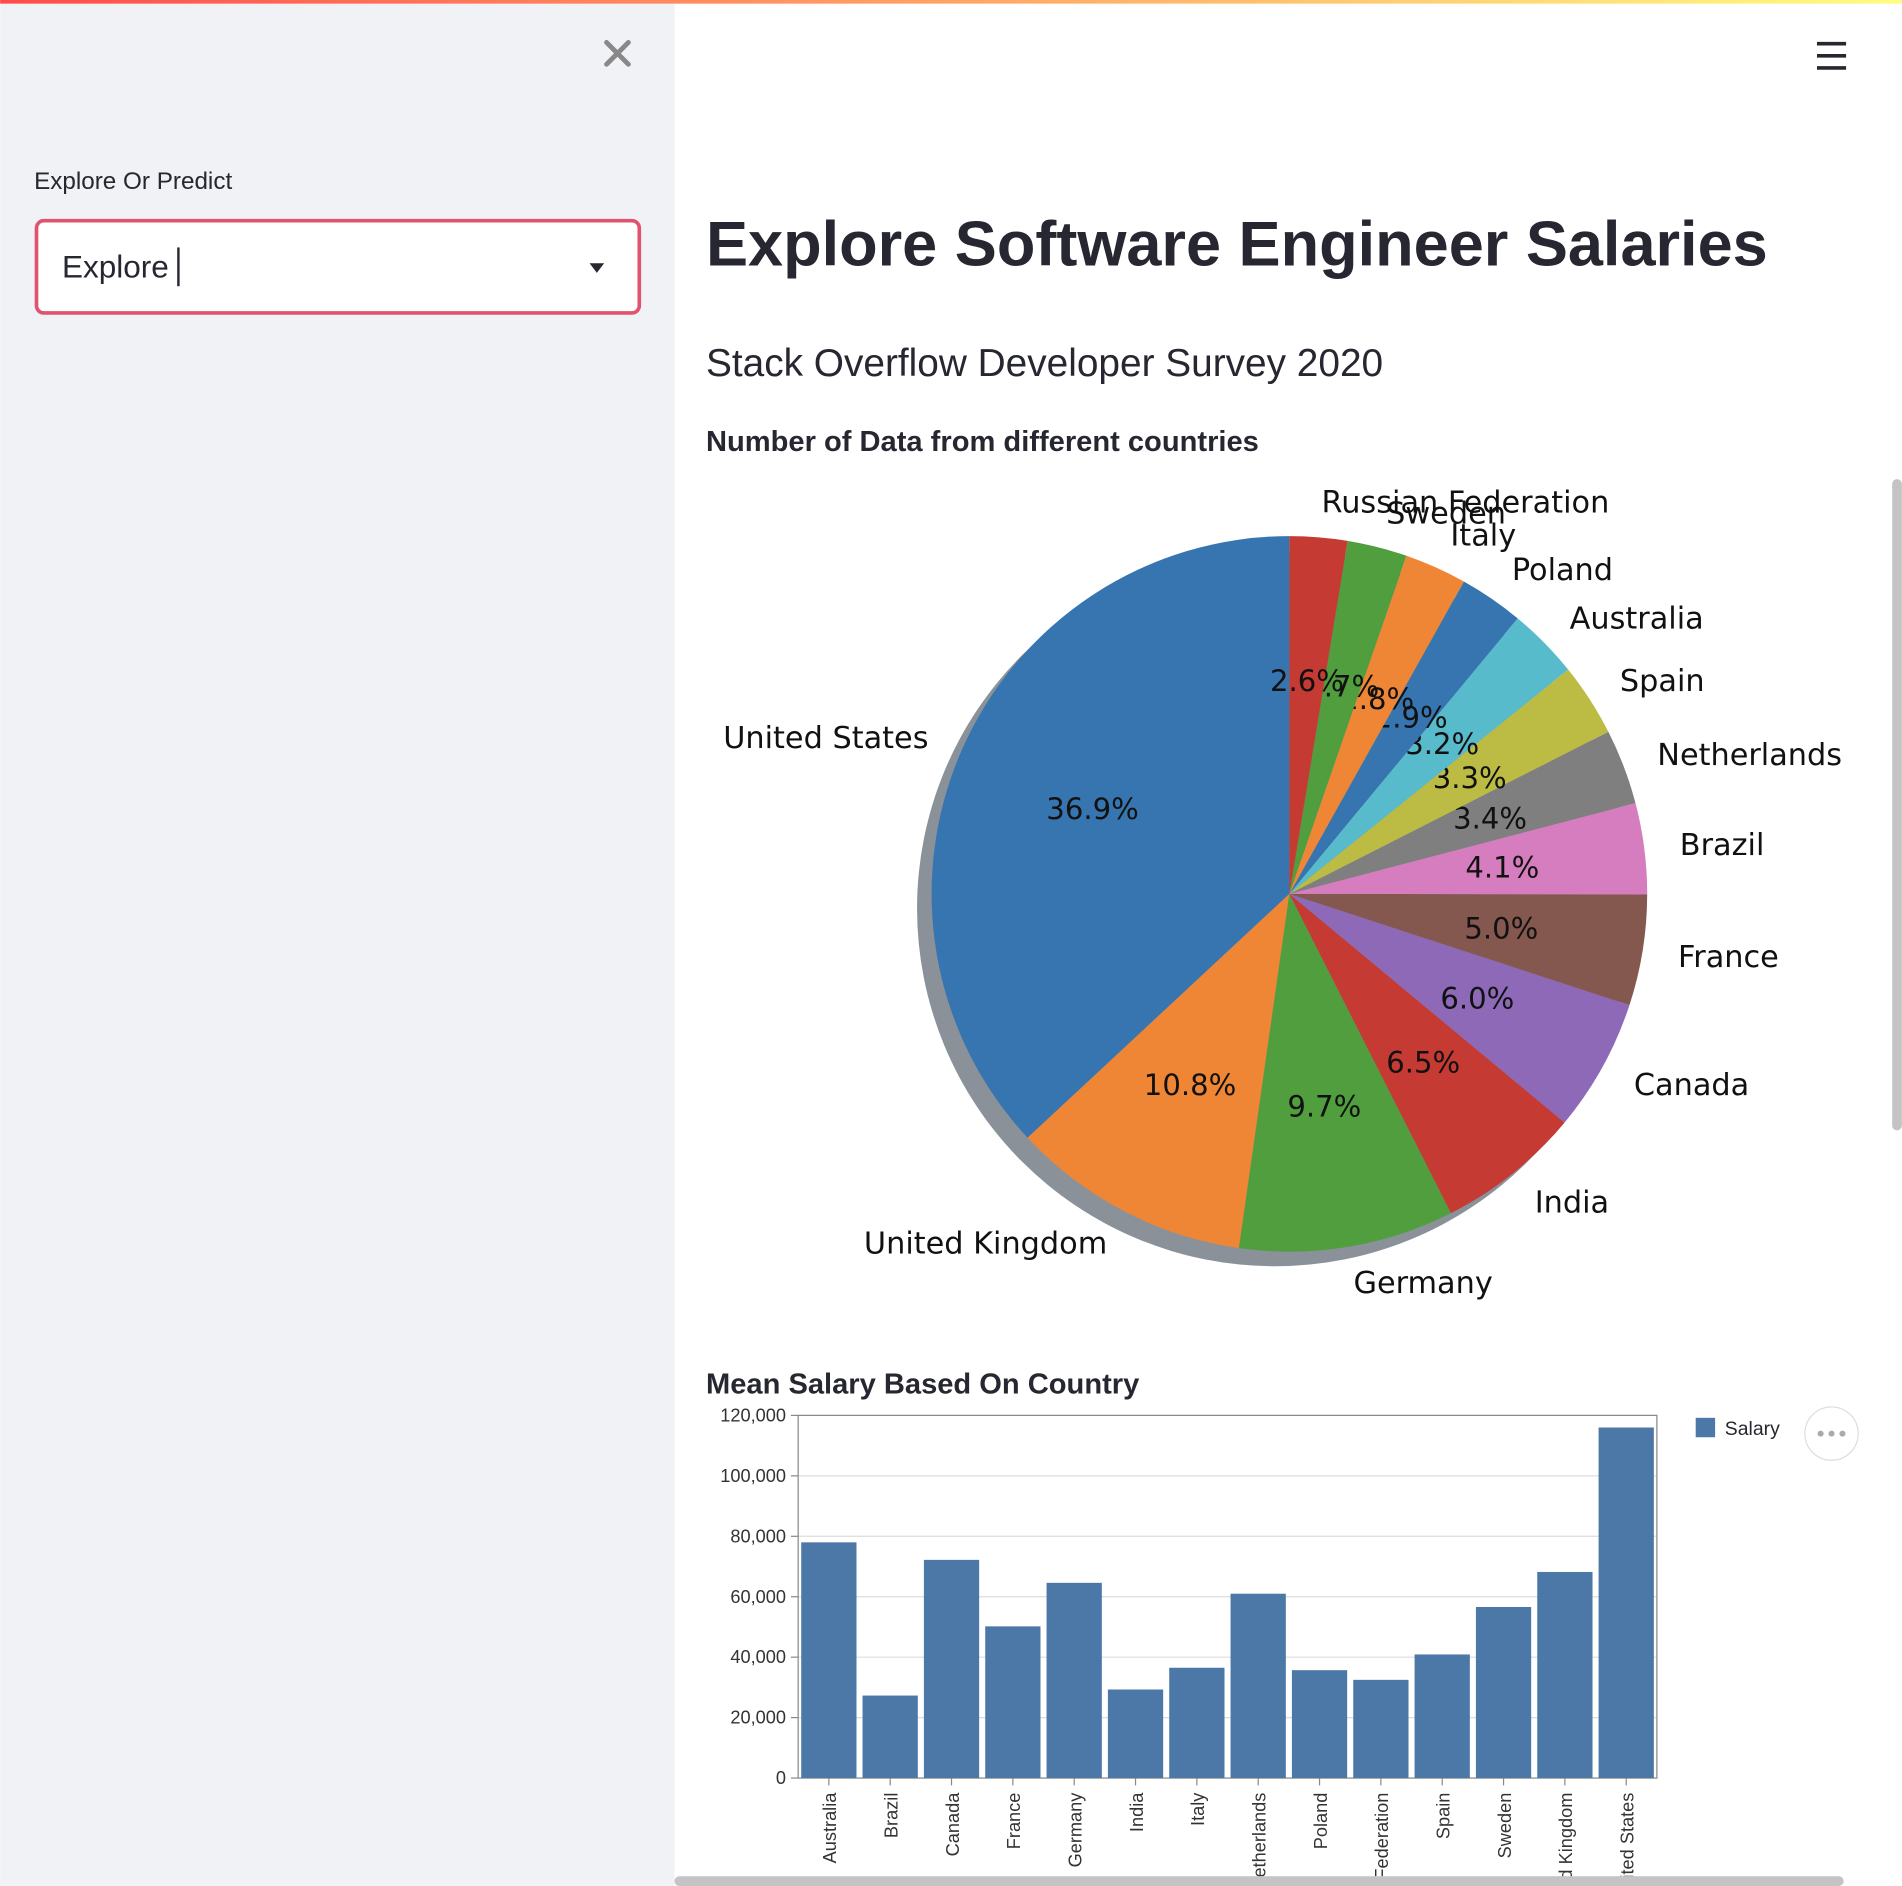 The image size is (1902, 1886). What do you see at coordinates (1483, 536) in the screenshot?
I see `slice-label: Italy` at bounding box center [1483, 536].